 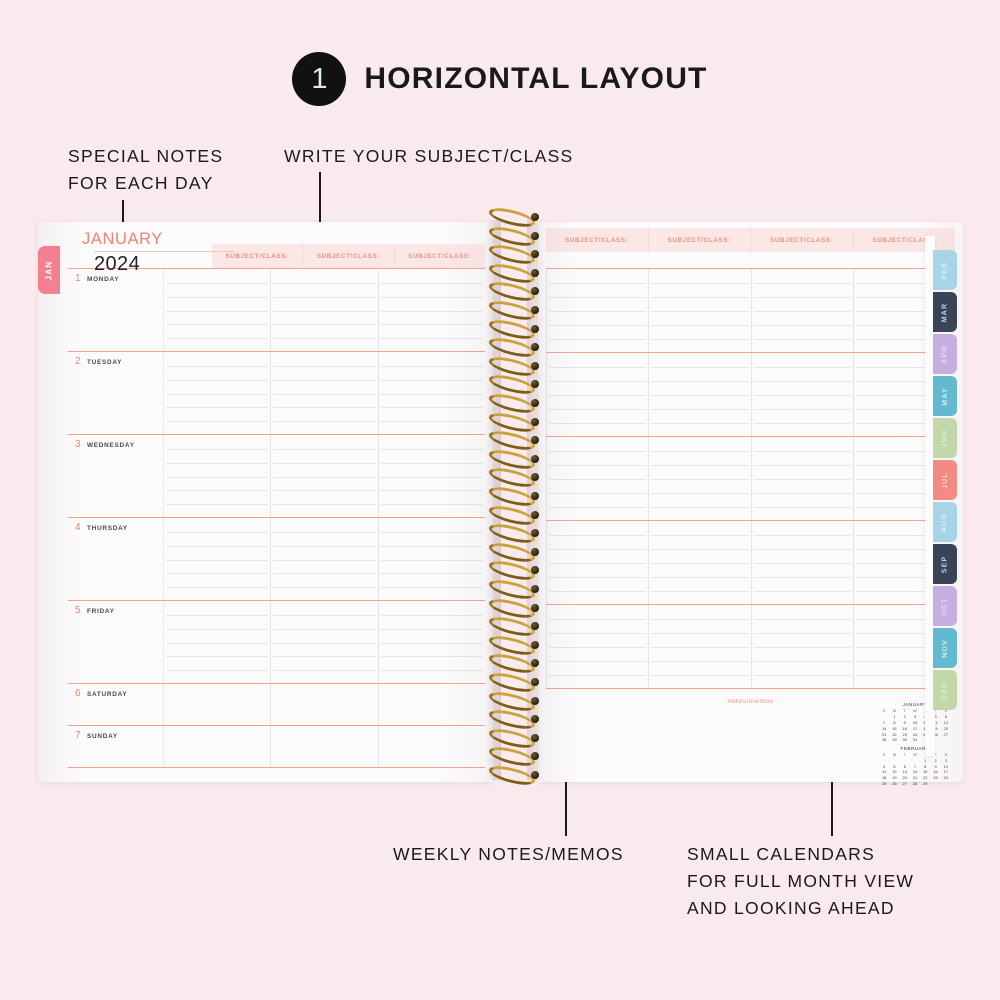 What do you see at coordinates (915, 772) in the screenshot?
I see `calendar-day-cell: 14` at bounding box center [915, 772].